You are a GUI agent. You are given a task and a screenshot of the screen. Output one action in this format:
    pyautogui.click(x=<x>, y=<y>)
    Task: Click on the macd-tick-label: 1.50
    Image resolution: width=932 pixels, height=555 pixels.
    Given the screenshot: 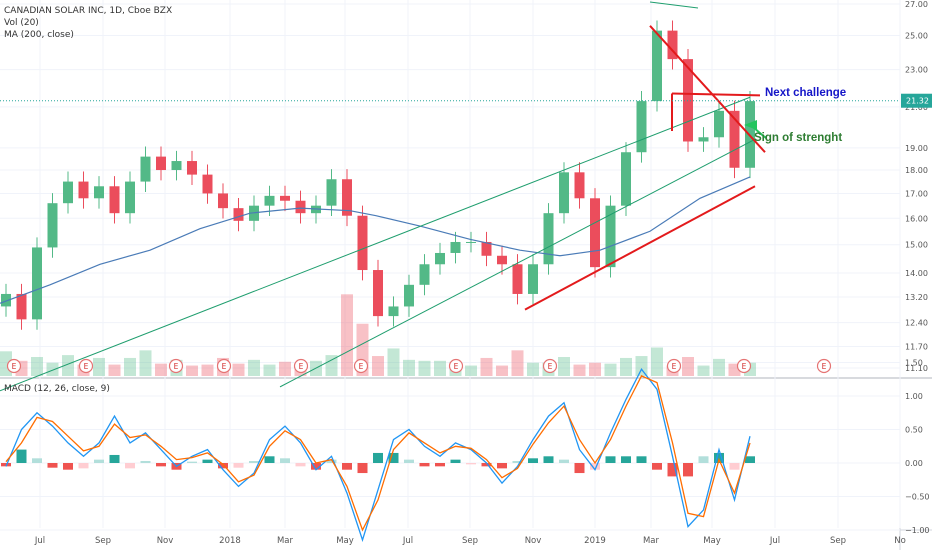 What is the action you would take?
    pyautogui.click(x=914, y=363)
    